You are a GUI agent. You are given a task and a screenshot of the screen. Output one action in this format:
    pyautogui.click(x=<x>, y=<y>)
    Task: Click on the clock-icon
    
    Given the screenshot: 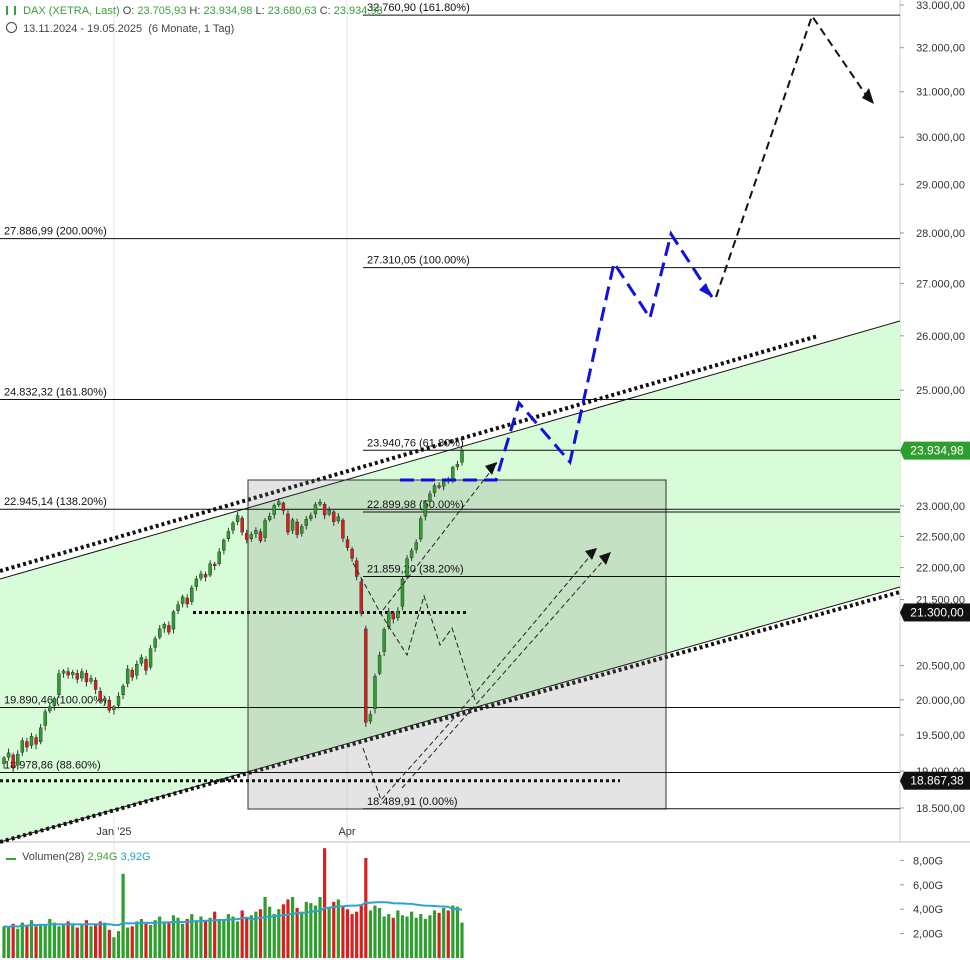 What is the action you would take?
    pyautogui.click(x=11, y=27)
    